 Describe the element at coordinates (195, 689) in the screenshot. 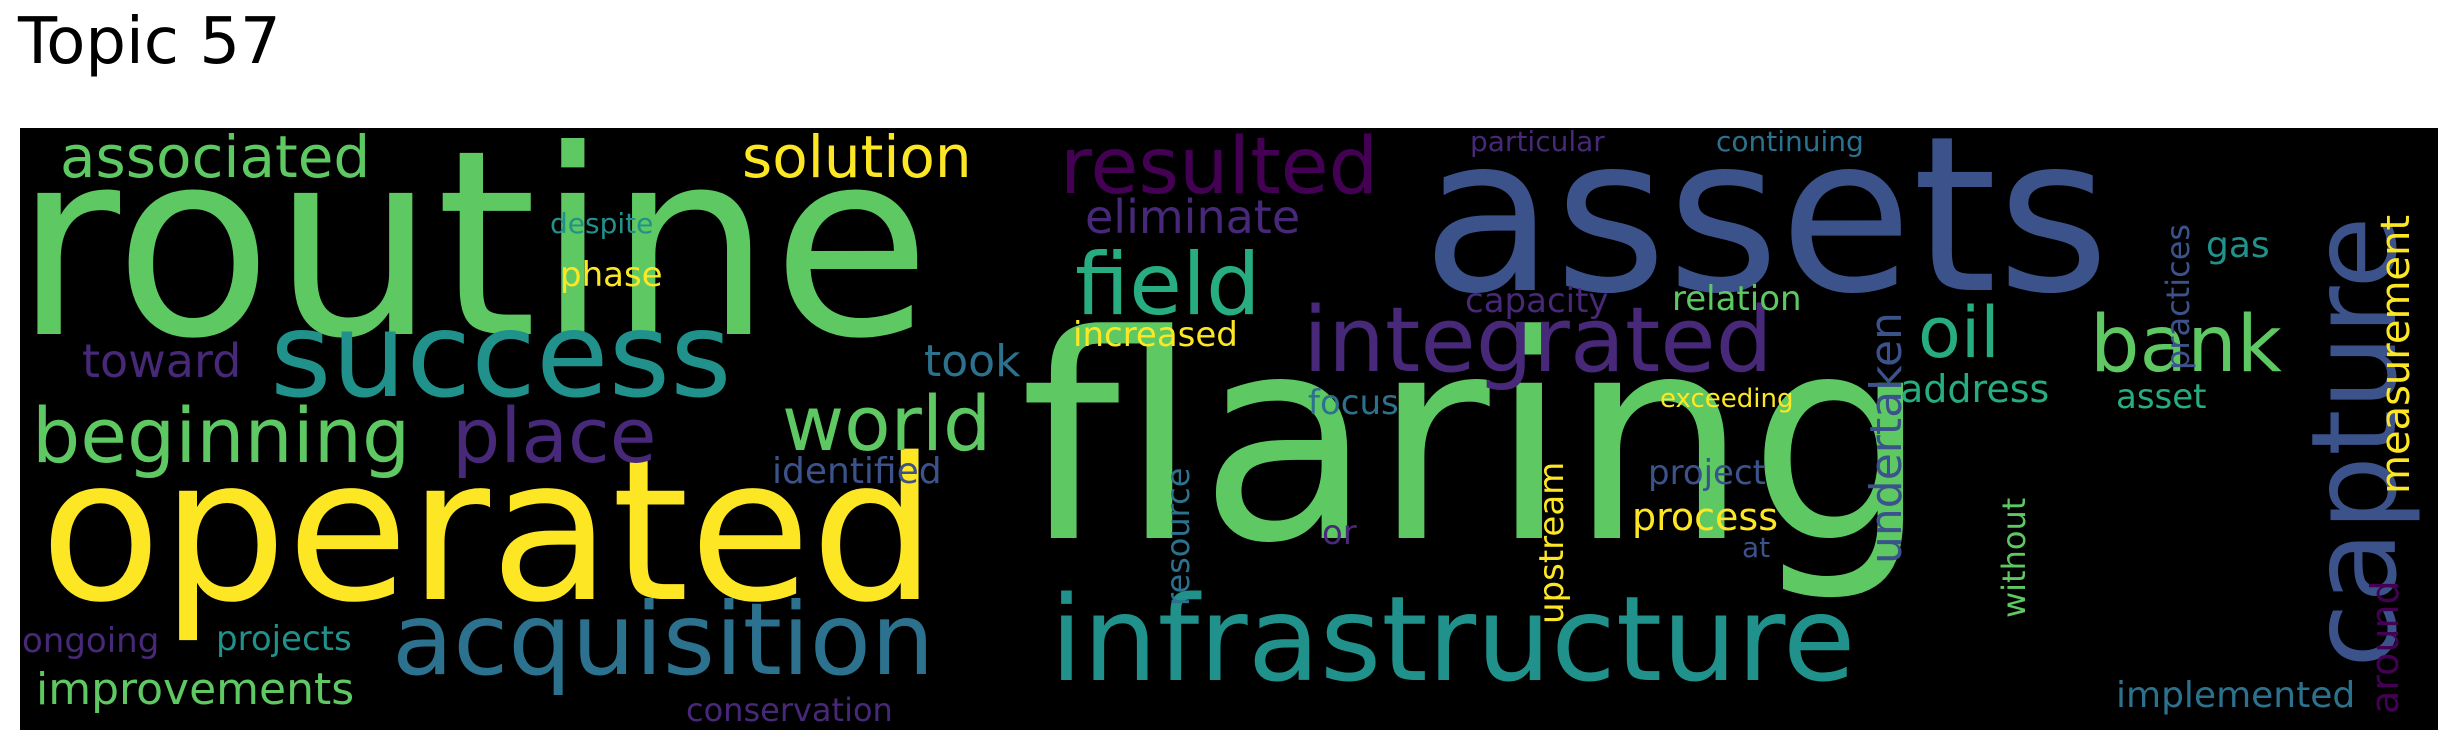

I see `word-improvements: improvements` at that location.